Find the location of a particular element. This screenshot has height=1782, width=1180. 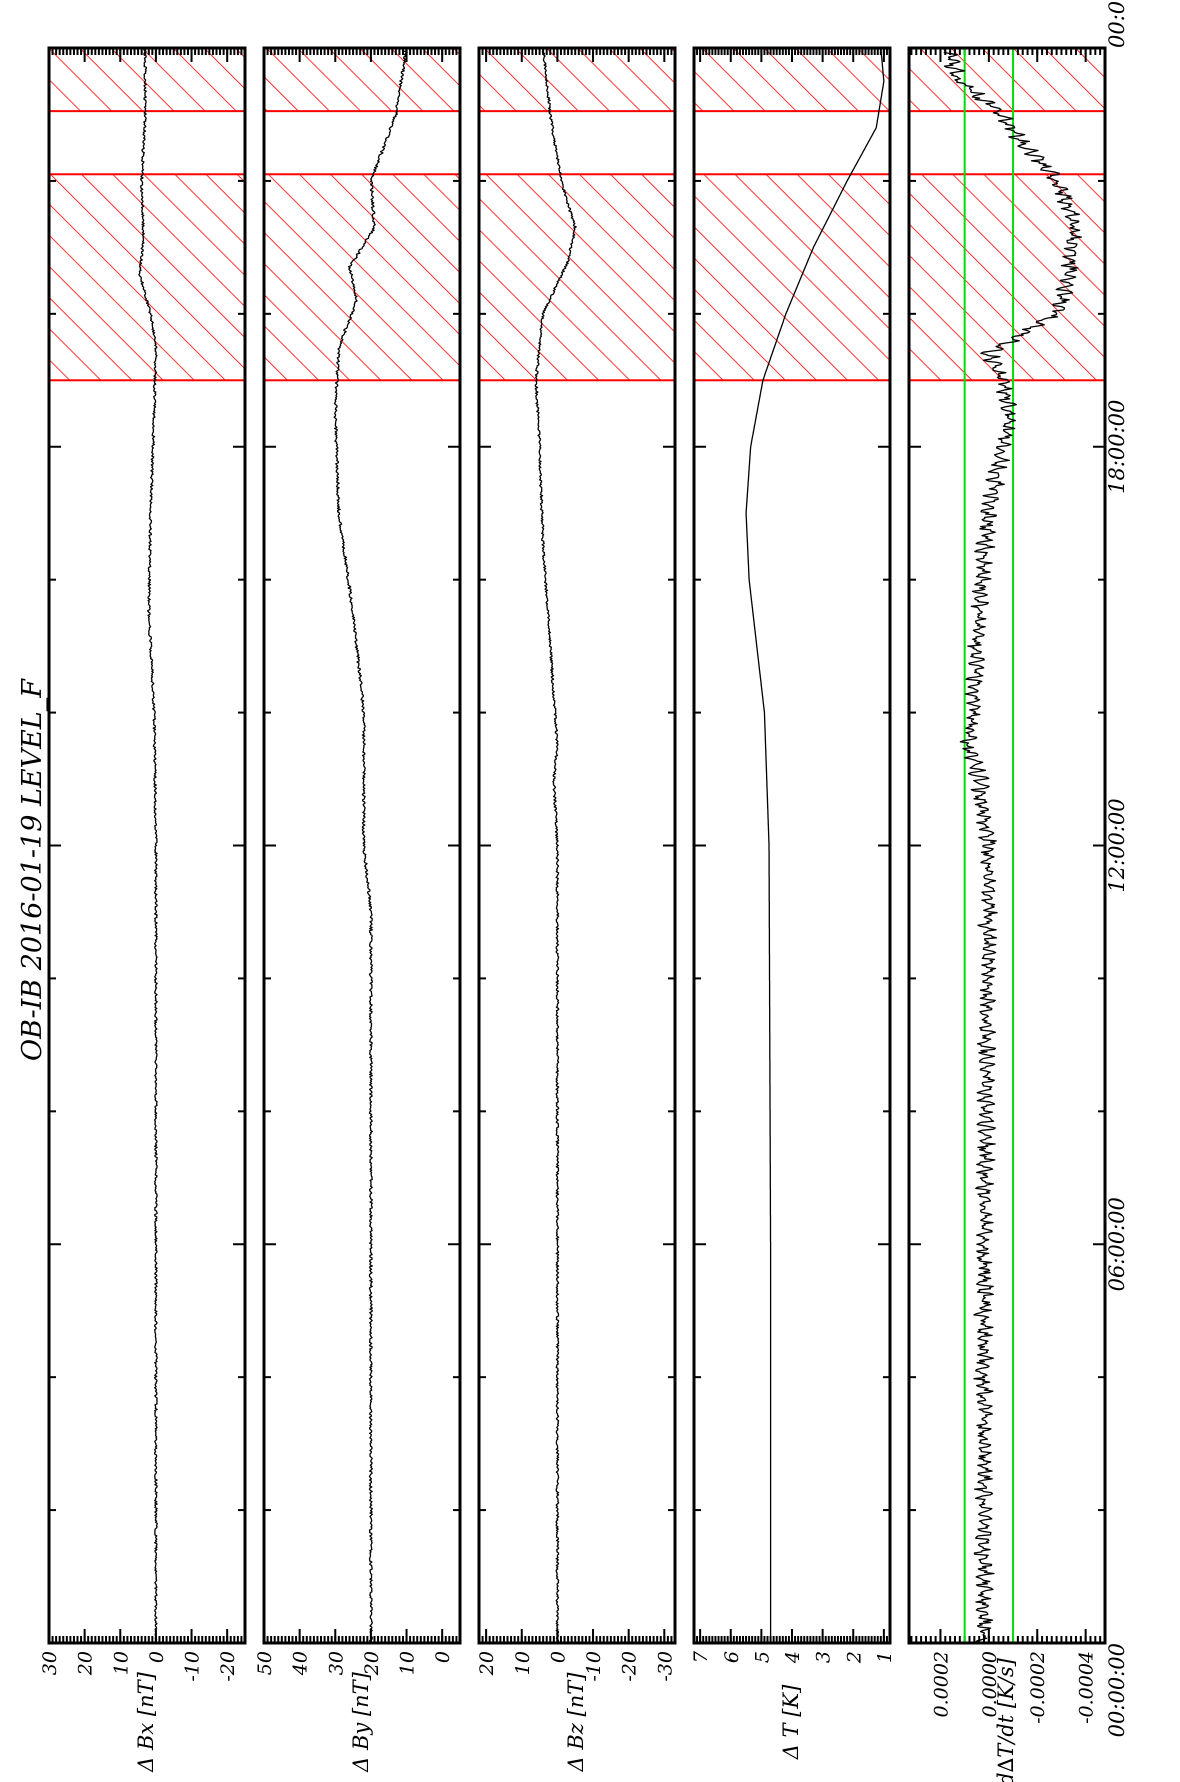

axis-label-bx: Δ Bx [nT] is located at coordinates (146, 1722).